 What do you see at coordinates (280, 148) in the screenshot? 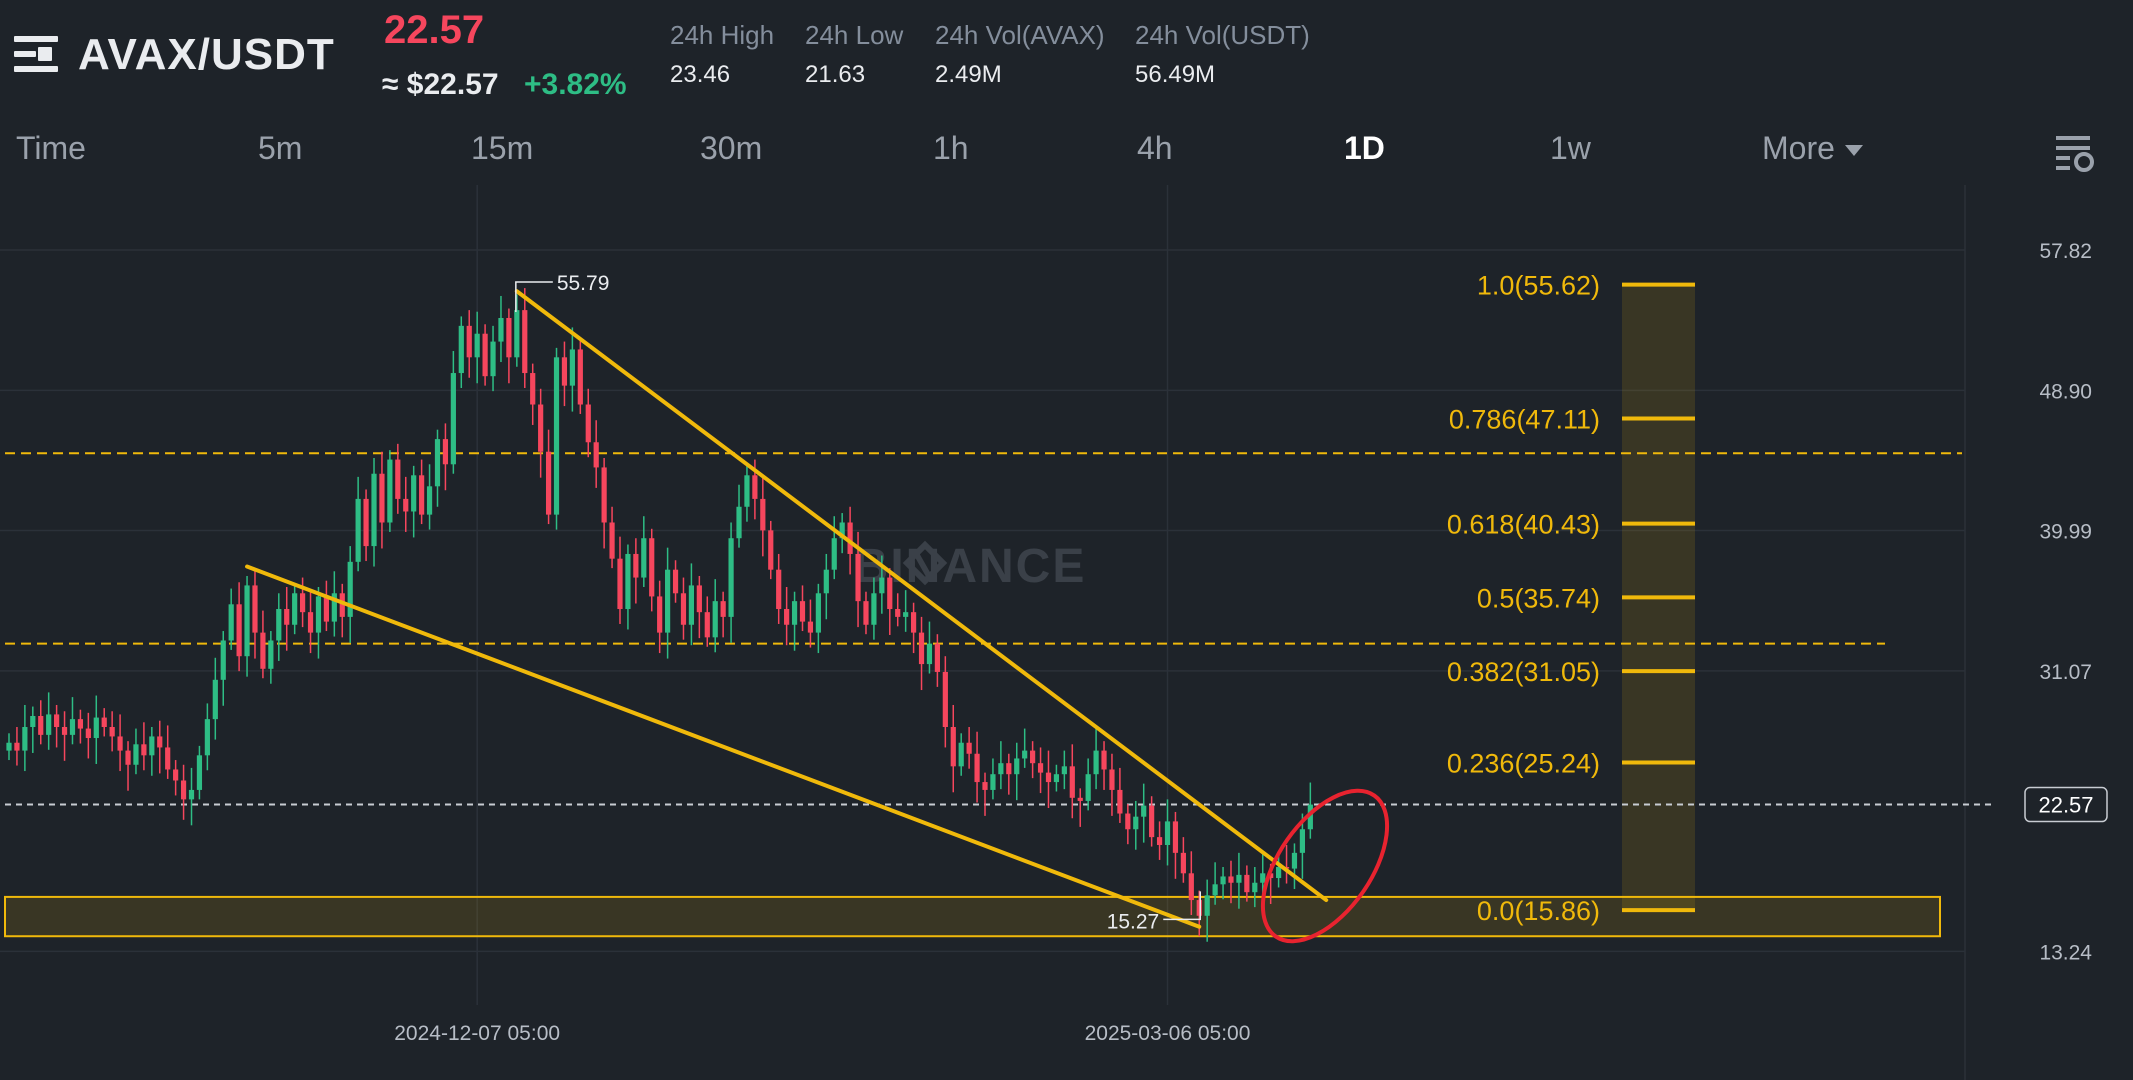
I see `tab-5m: 5m` at bounding box center [280, 148].